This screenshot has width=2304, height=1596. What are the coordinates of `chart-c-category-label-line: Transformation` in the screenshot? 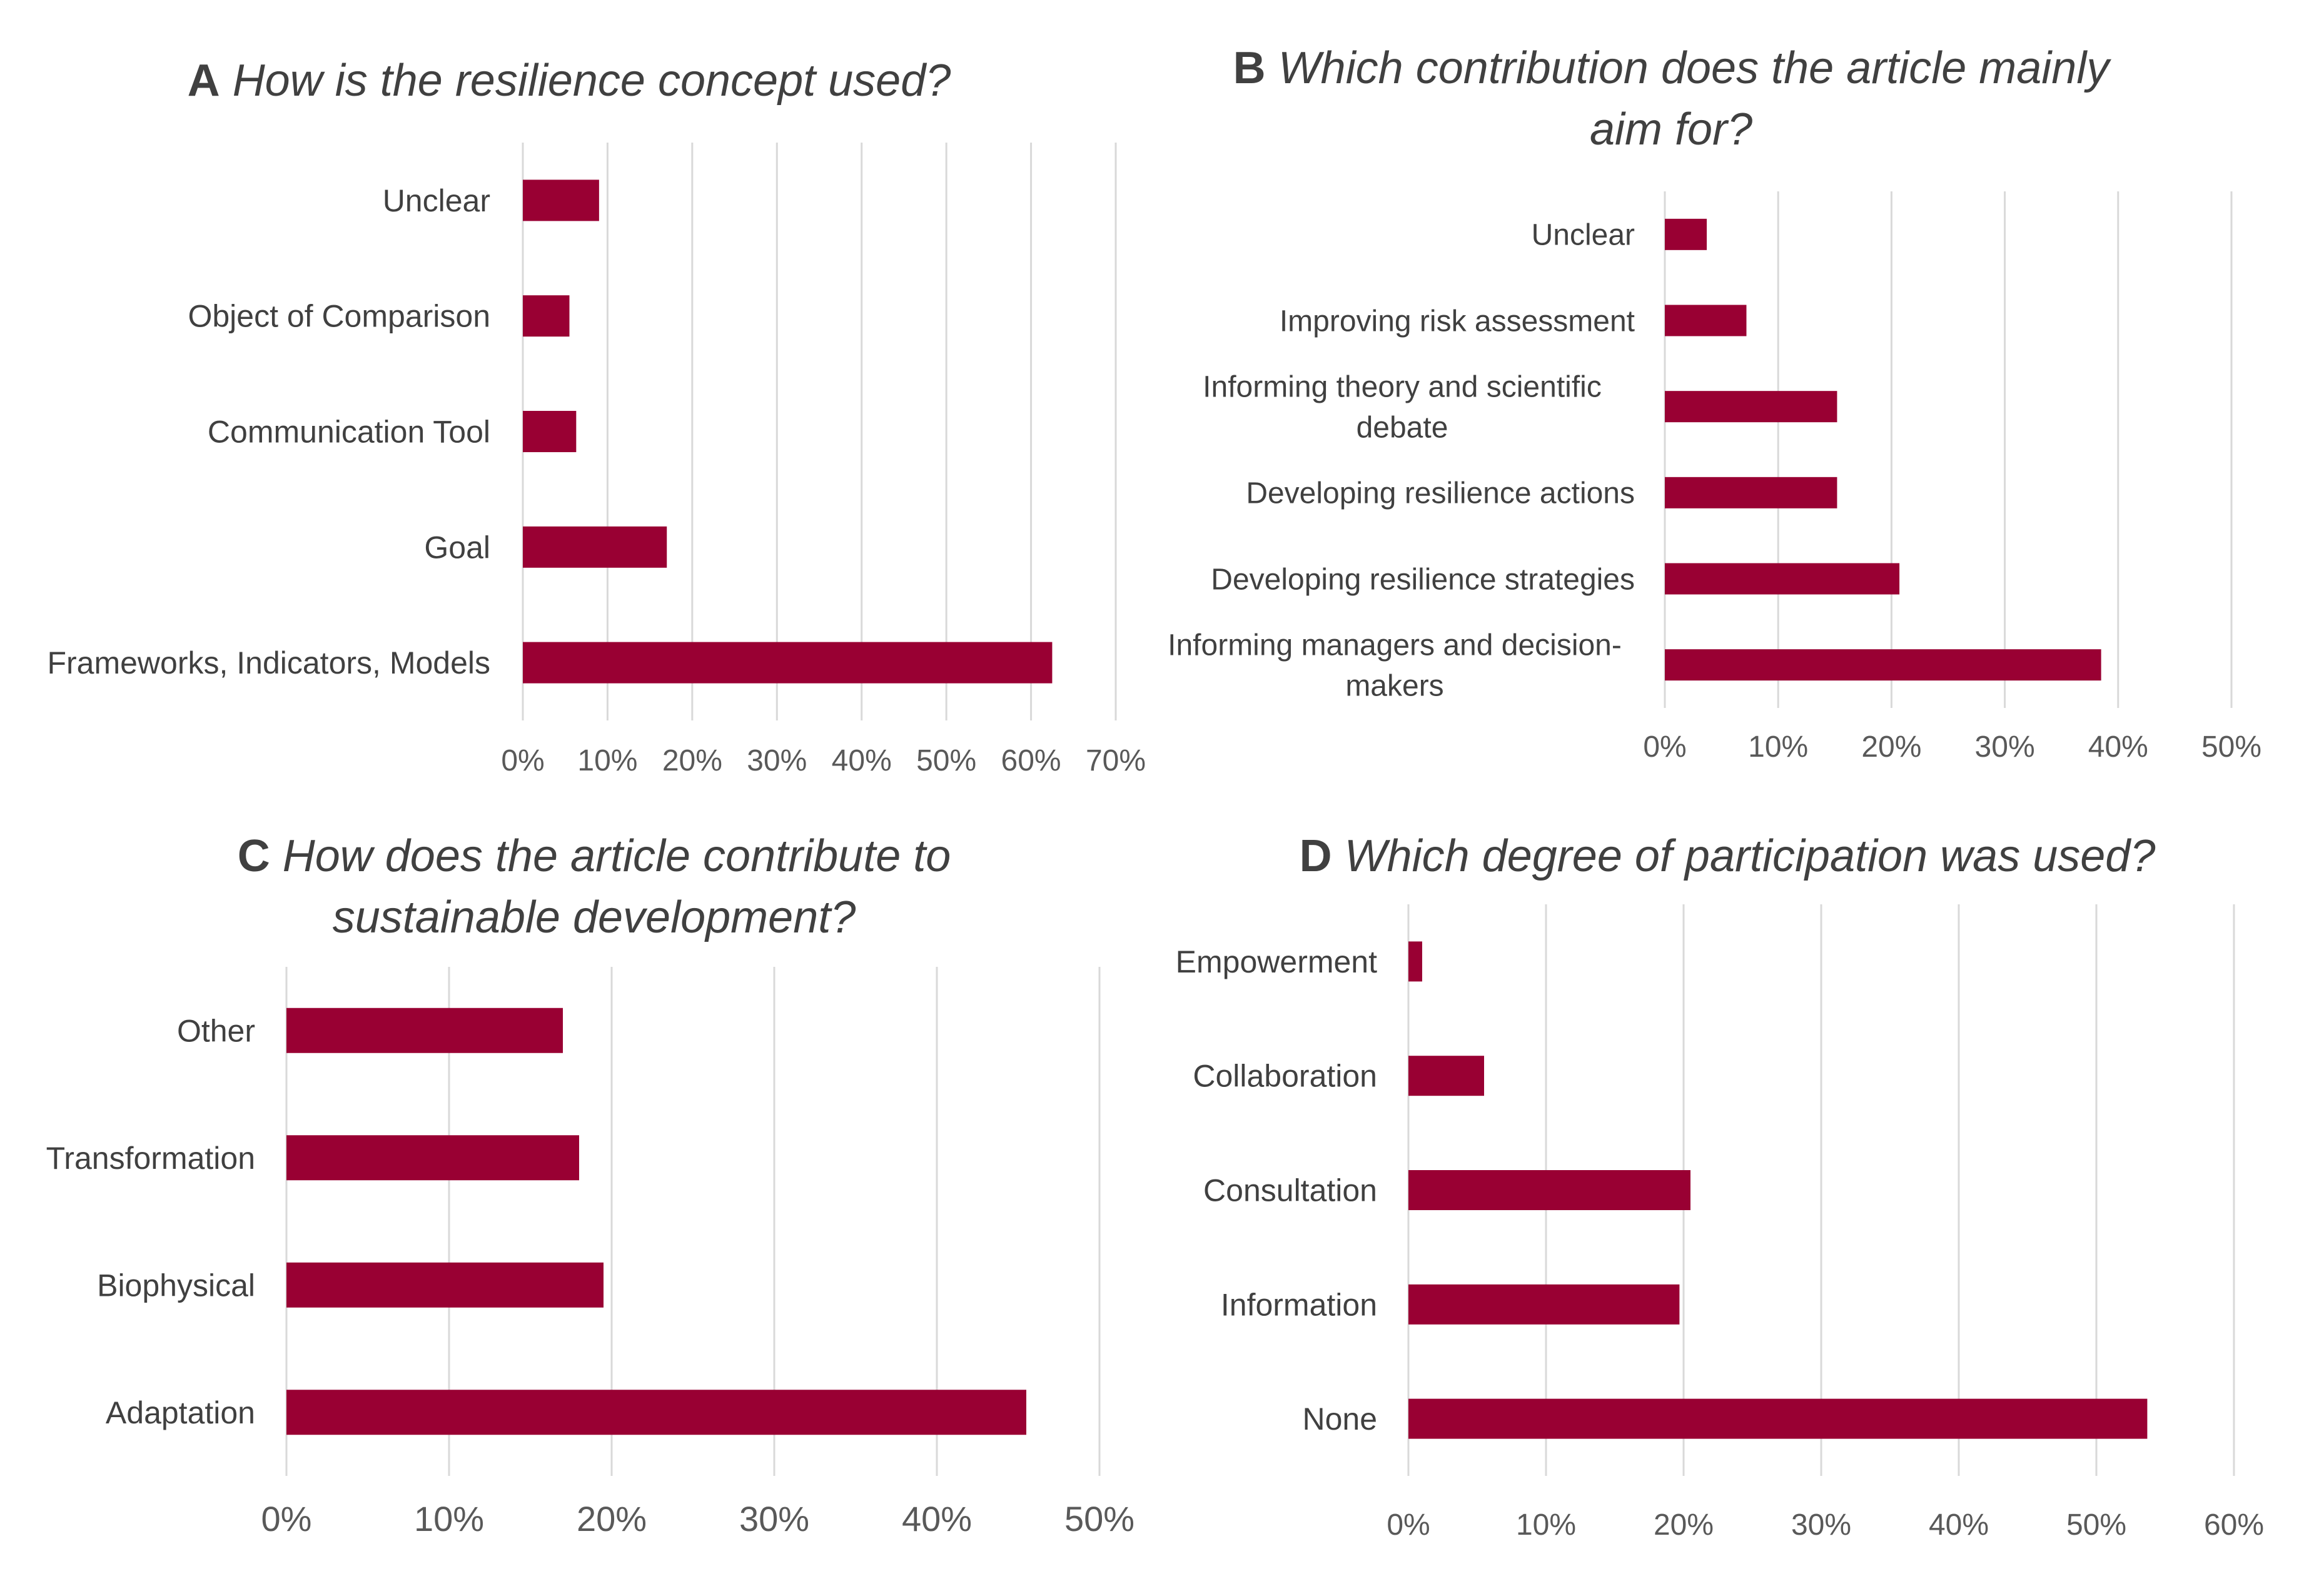 It's located at (150, 1158).